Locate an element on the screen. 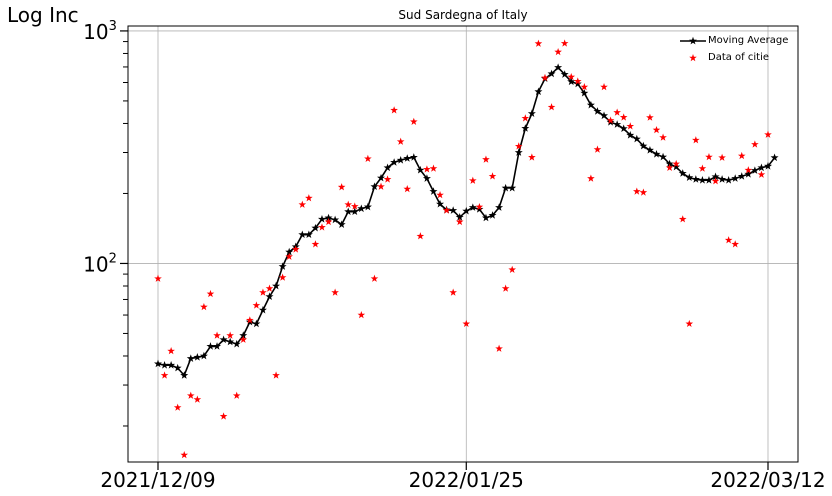 This screenshot has width=832, height=496. y-tick-label: 102 is located at coordinates (100, 263).